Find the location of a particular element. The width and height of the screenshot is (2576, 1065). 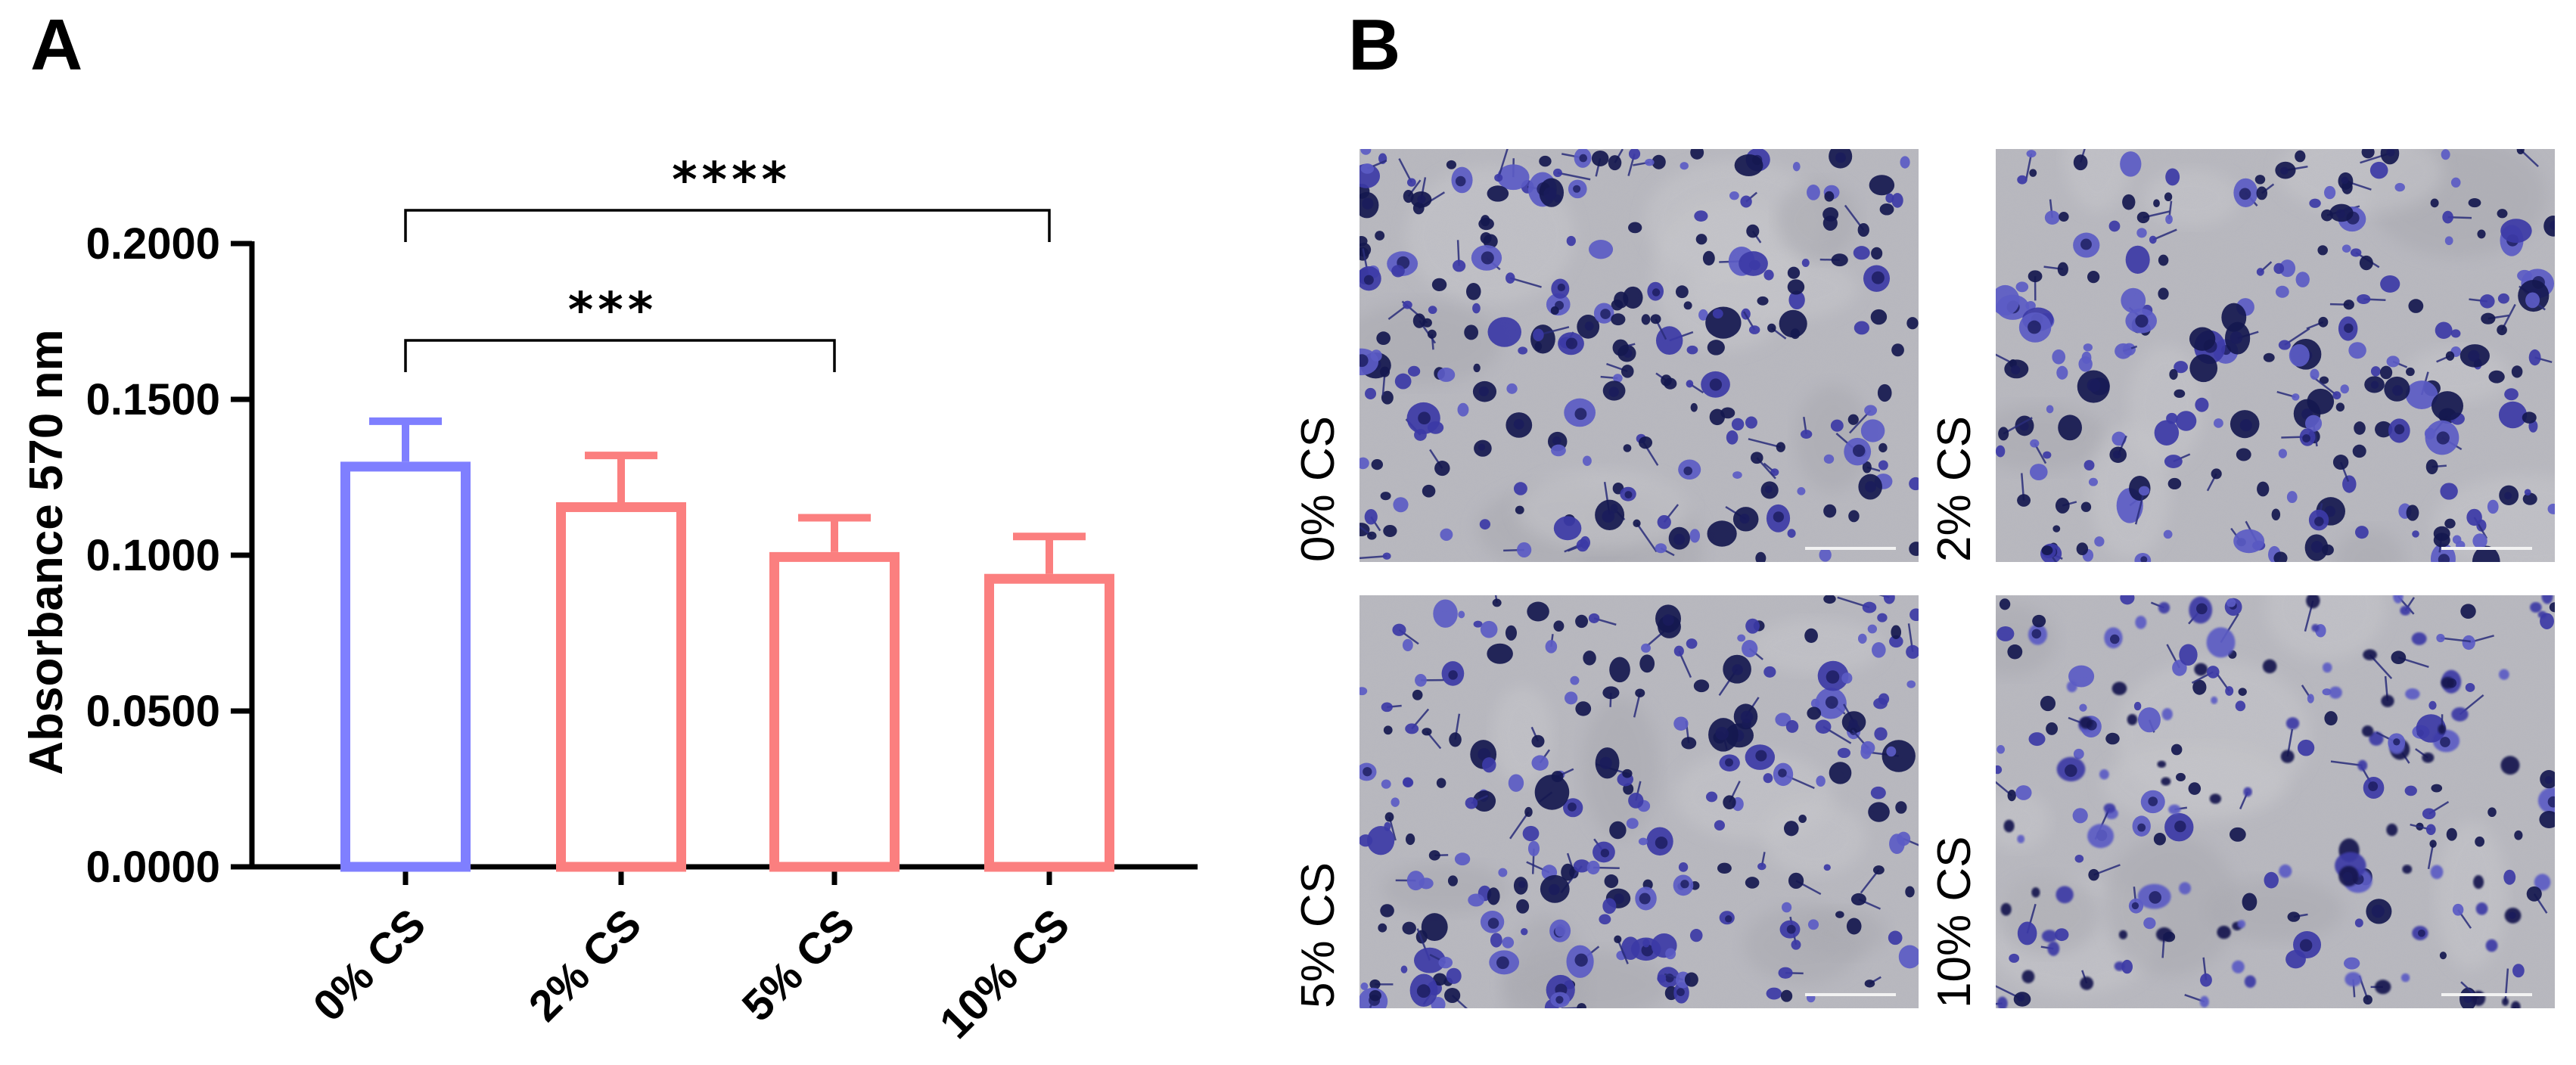

micrograph-label: 2% CS is located at coordinates (1954, 489).